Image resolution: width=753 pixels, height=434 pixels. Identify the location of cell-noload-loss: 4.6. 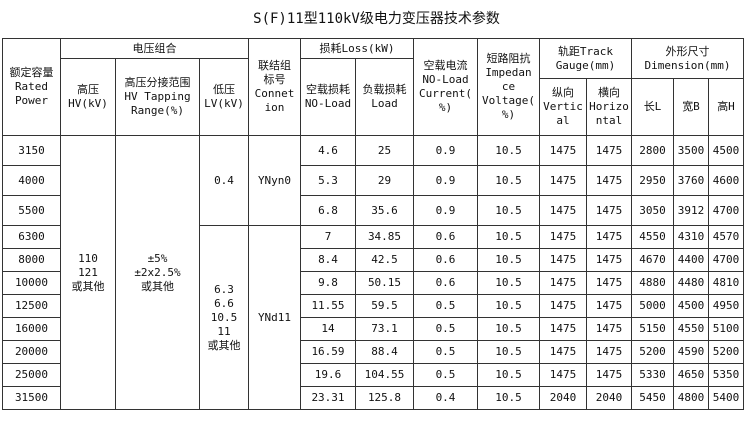
(328, 150).